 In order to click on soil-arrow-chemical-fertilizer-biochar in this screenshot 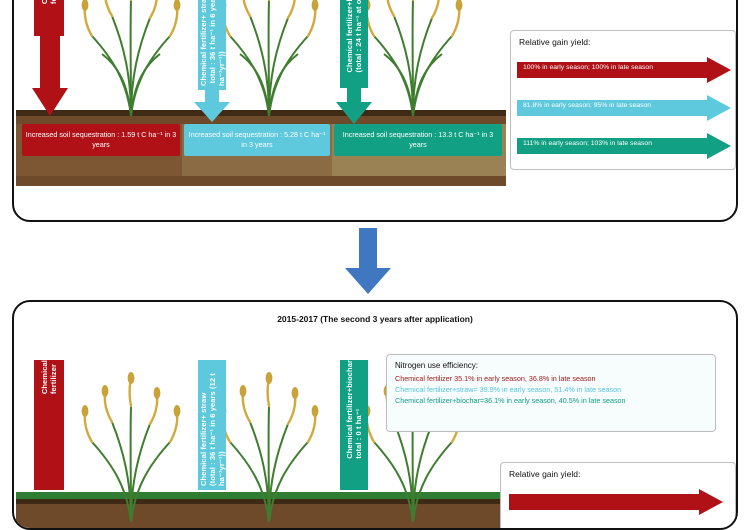, I will do `click(354, 105)`.